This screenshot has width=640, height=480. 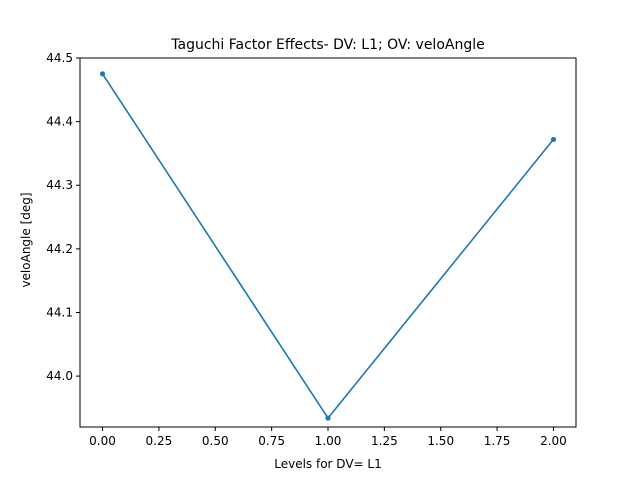 I want to click on y-tick-label: 44.3, so click(x=59, y=185).